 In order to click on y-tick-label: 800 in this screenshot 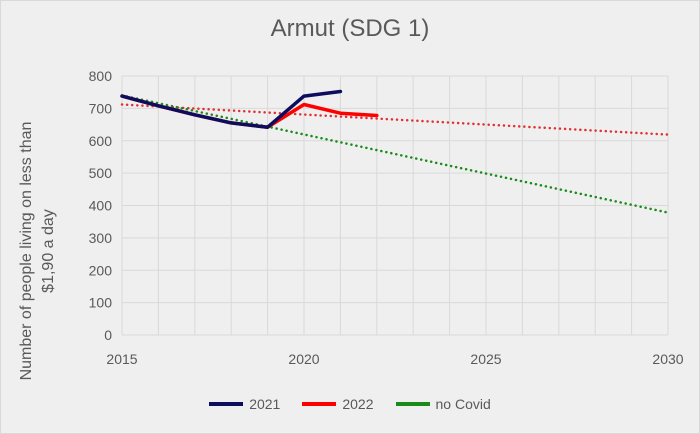, I will do `click(101, 76)`.